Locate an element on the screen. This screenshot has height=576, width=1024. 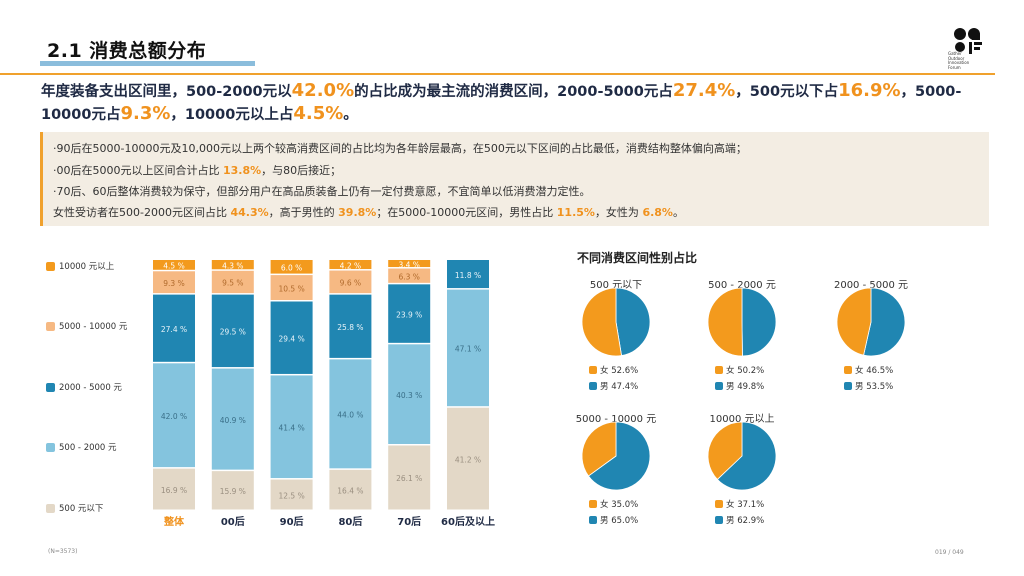
pie-legend-label: 女 46.5% is located at coordinates (874, 371).